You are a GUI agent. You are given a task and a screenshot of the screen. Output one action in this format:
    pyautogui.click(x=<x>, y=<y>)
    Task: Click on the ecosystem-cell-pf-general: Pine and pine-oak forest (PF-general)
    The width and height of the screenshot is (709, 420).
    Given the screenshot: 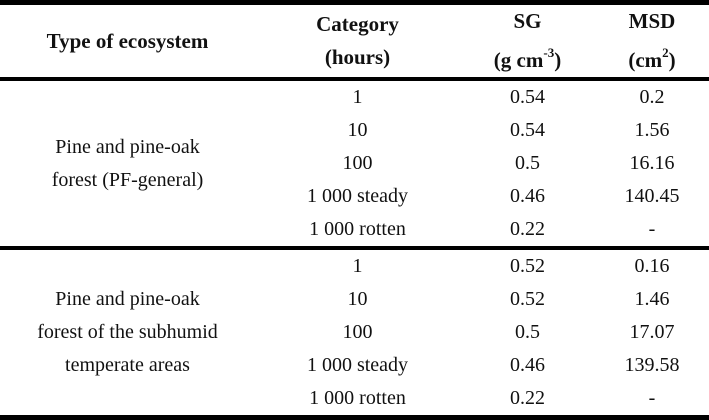 What is the action you would take?
    pyautogui.click(x=127, y=163)
    